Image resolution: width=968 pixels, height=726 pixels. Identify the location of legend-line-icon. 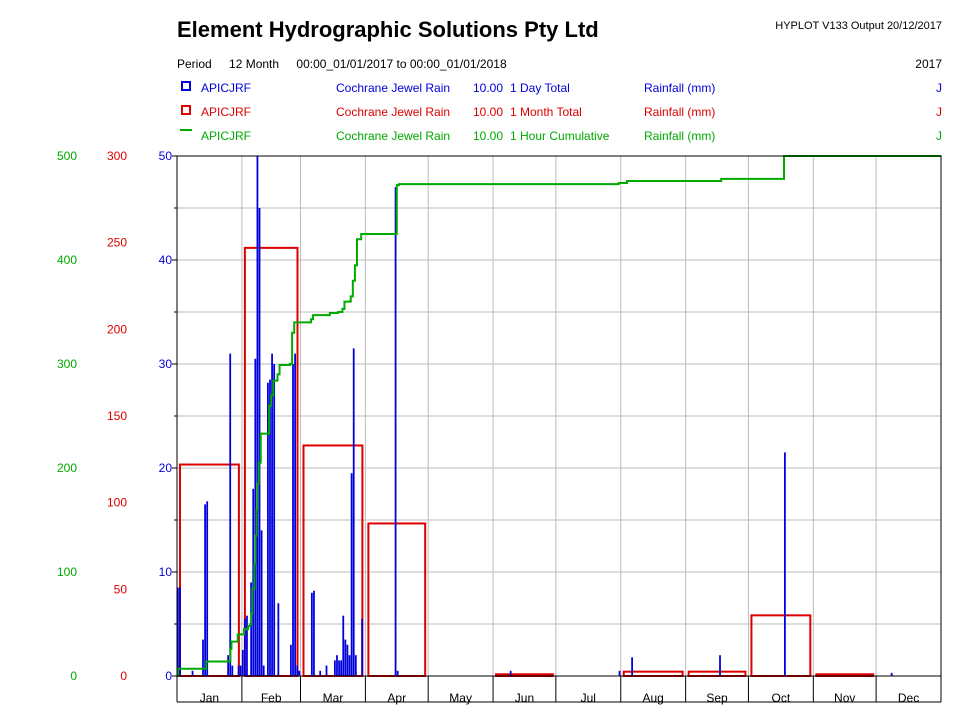
(186, 130).